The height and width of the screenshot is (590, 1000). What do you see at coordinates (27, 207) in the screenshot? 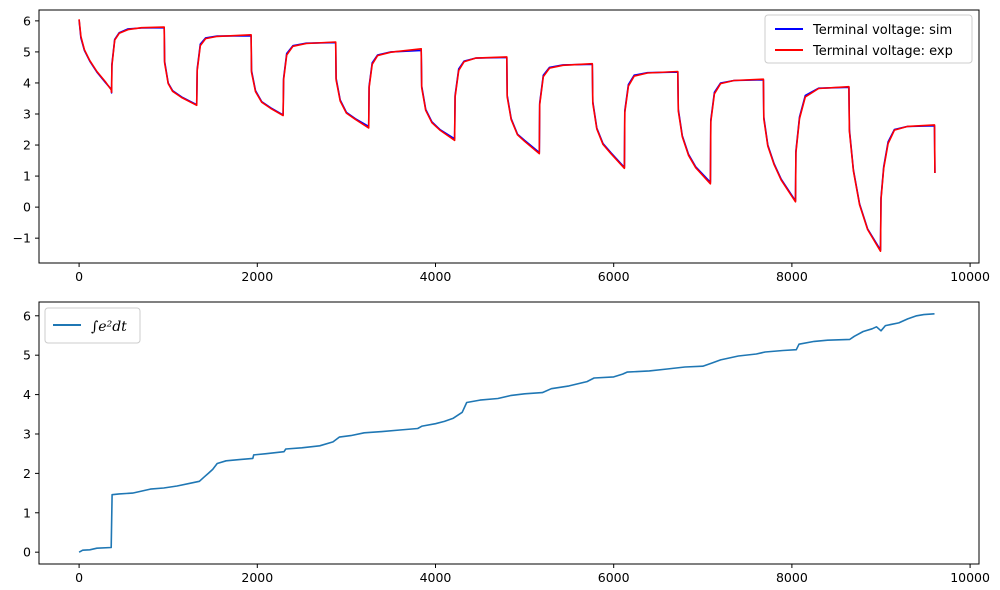
I see `voltage-y-tick-label: 0` at bounding box center [27, 207].